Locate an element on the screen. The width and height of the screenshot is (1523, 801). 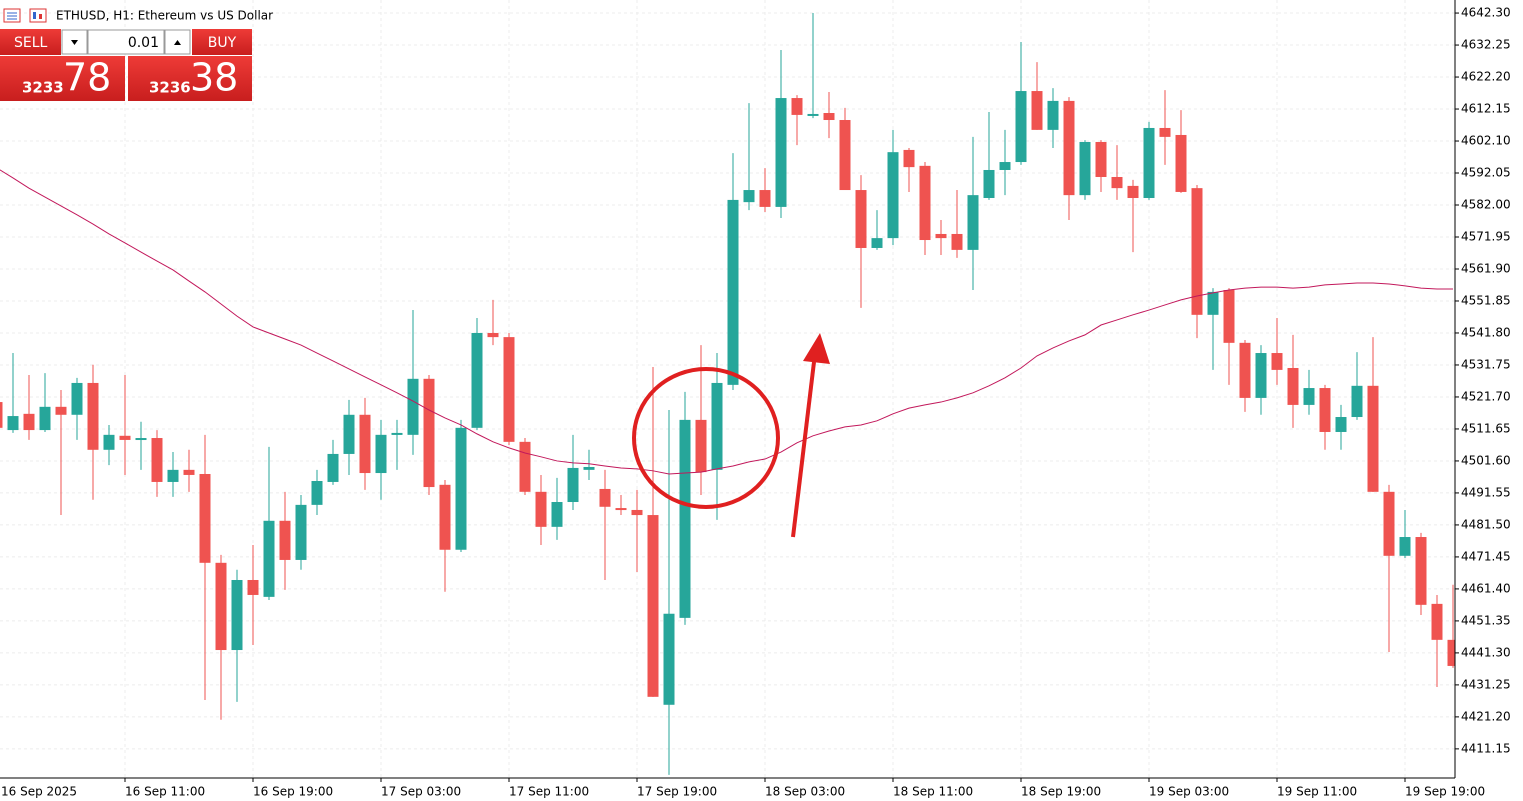
y-tick-label: 4521.70 is located at coordinates (1486, 396).